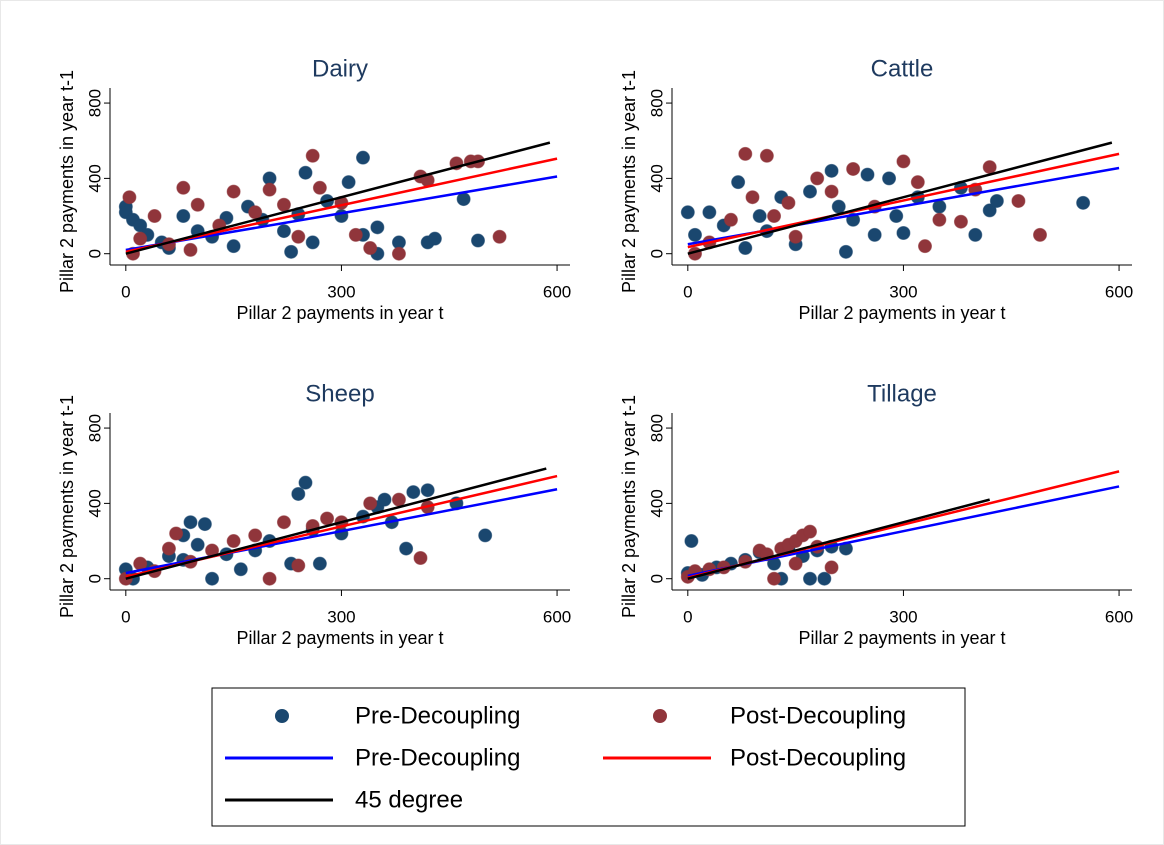  Describe the element at coordinates (339, 393) in the screenshot. I see `panel-title: Sheep` at that location.